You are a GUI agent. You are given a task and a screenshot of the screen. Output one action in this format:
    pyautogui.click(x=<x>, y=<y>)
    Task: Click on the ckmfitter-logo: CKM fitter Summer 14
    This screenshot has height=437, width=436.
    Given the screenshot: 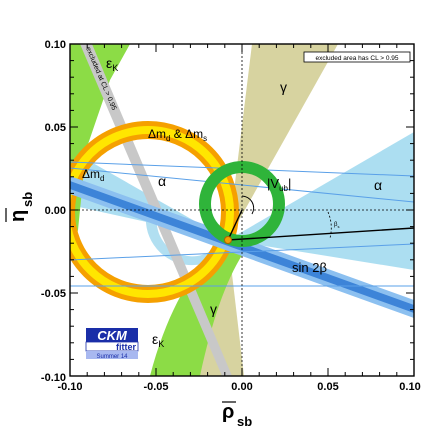 What is the action you would take?
    pyautogui.click(x=112, y=344)
    